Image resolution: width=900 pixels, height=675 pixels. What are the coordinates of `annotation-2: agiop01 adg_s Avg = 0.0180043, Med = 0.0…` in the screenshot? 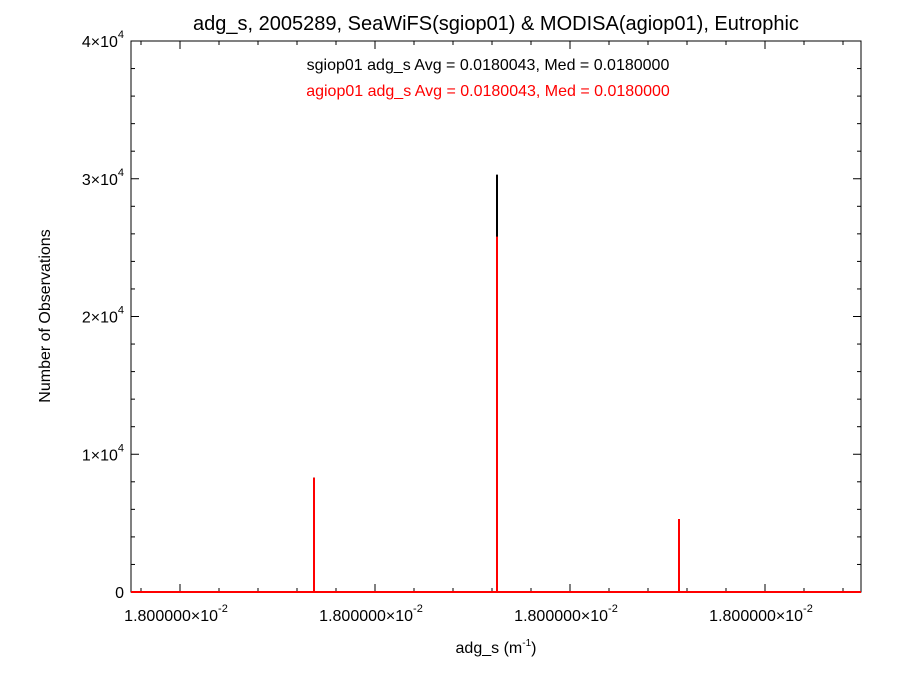 It's located at (488, 91).